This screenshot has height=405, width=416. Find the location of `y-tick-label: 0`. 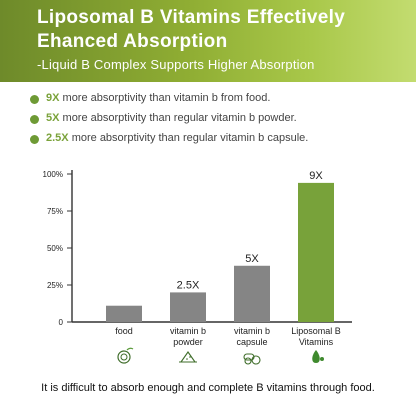

y-tick-label: 0 is located at coordinates (61, 322).